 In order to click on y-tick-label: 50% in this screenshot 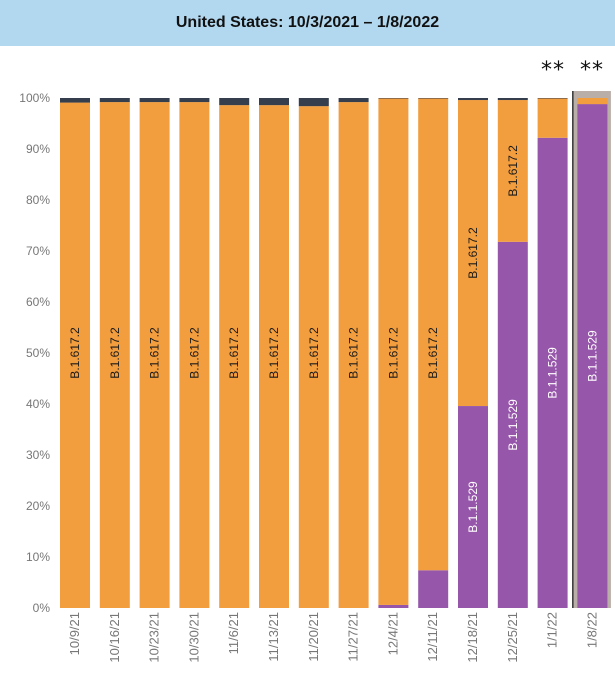, I will do `click(38, 353)`.